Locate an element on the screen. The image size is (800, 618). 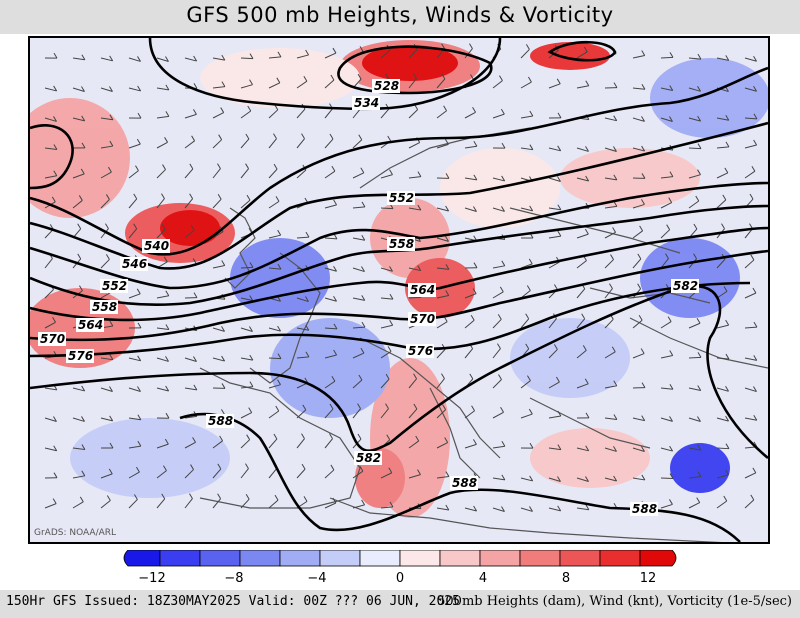
contour-label: 570 is located at coordinates (52, 339).